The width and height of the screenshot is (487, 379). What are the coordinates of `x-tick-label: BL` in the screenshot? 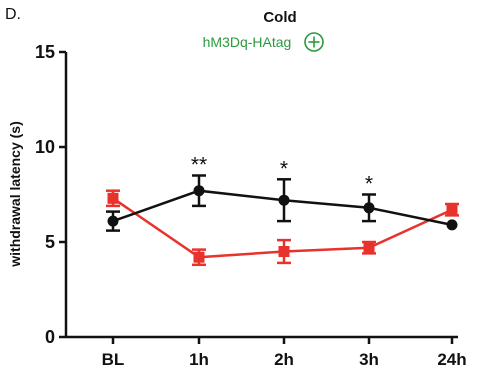 It's located at (113, 359).